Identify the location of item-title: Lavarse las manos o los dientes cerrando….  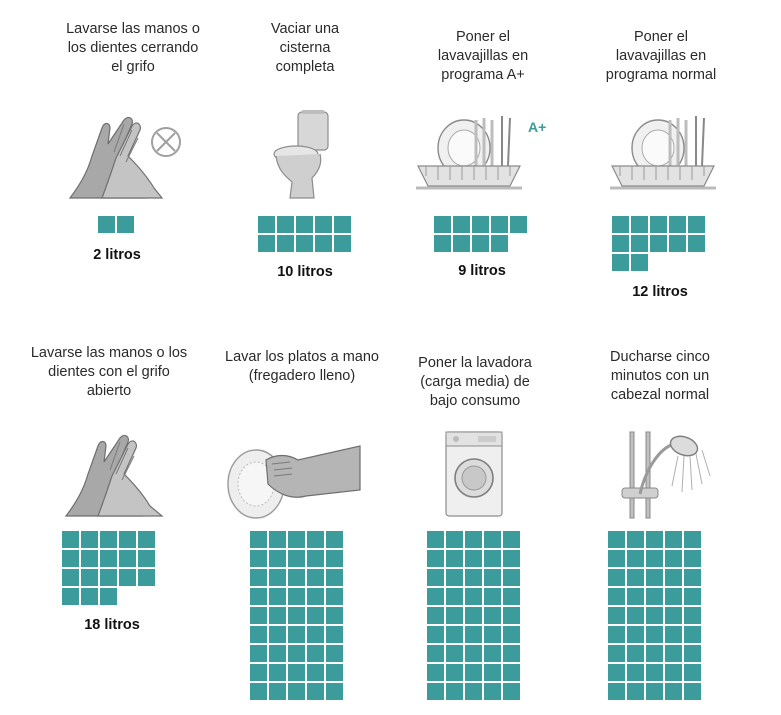
(133, 48).